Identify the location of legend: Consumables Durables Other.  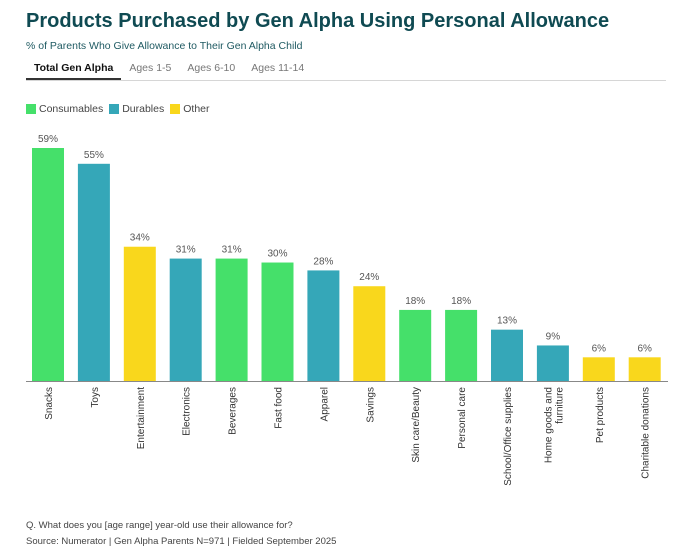
(118, 109).